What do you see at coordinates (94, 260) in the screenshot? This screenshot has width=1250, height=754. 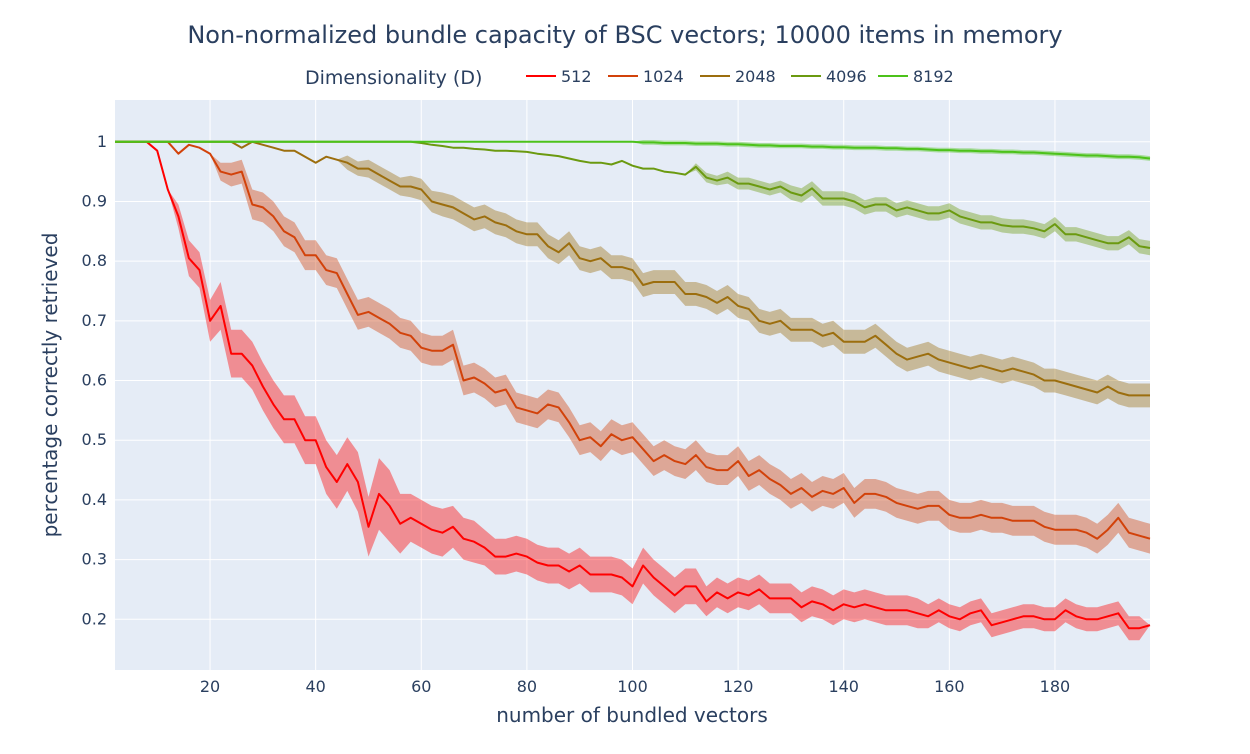 I see `y-tick-label: 0.8` at bounding box center [94, 260].